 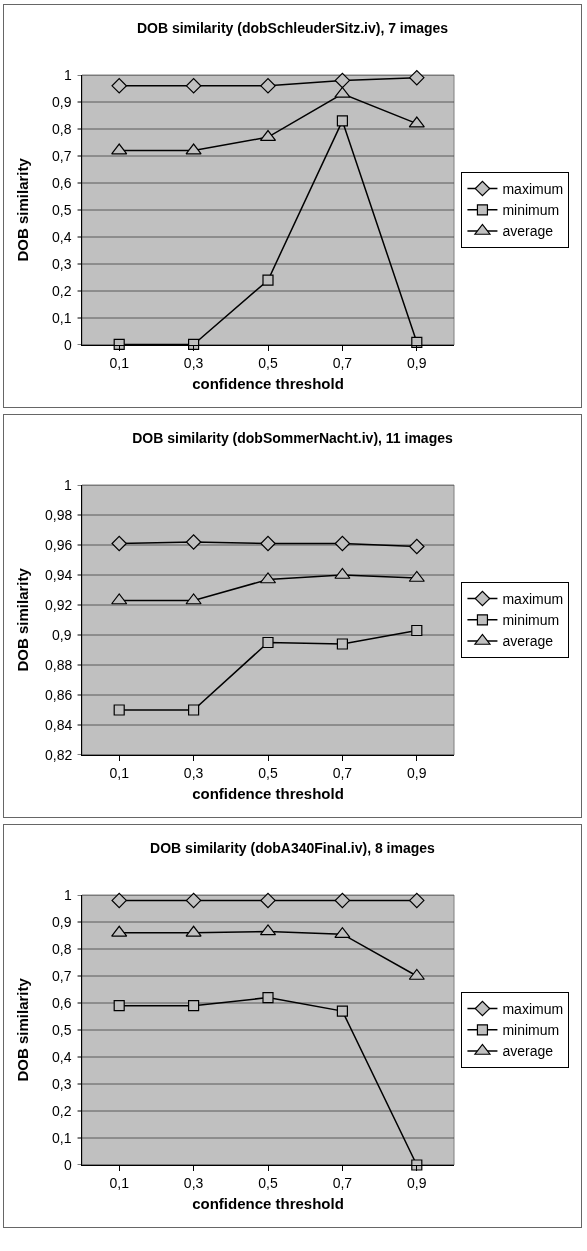 I want to click on y-tick-label: 0,88, so click(x=59, y=665).